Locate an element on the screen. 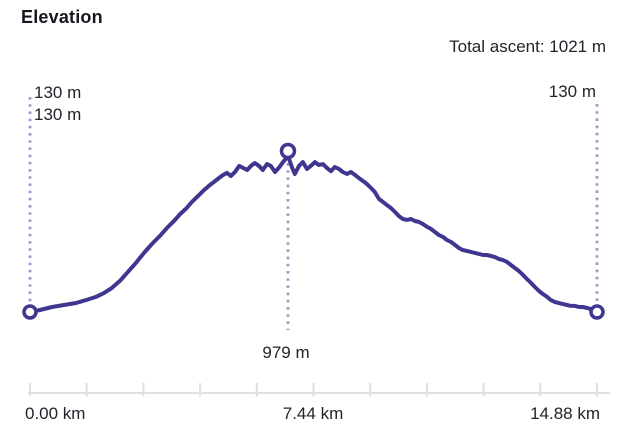 Image resolution: width=636 pixels, height=438 pixels. start-elevation-labels: 130 m 130 m is located at coordinates (57, 104).